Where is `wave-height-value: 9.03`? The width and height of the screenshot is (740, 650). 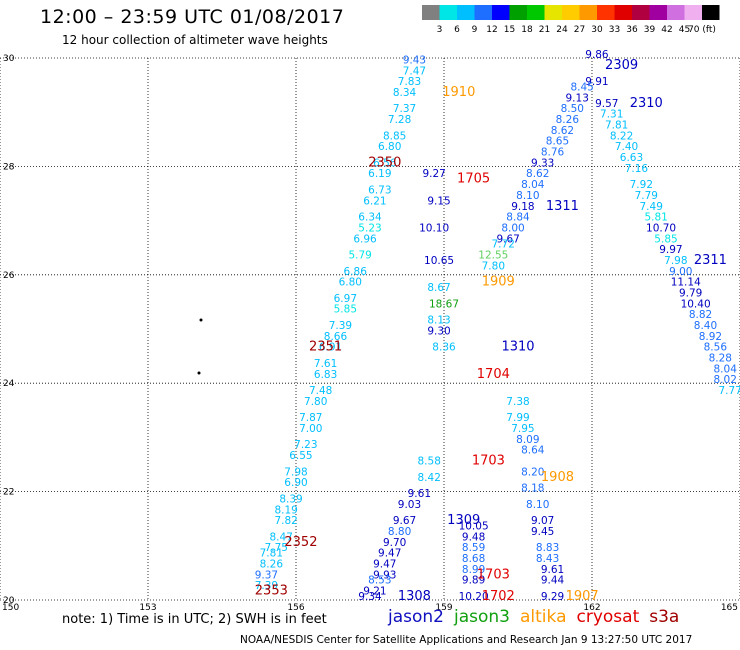
wave-height-value: 9.03 is located at coordinates (409, 505).